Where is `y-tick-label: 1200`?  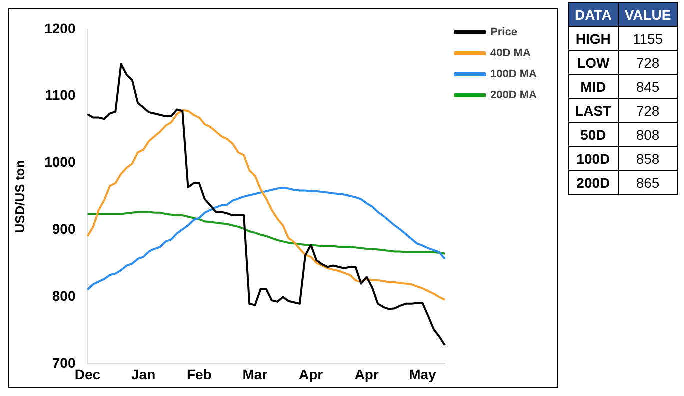 y-tick-label: 1200 is located at coordinates (60, 28).